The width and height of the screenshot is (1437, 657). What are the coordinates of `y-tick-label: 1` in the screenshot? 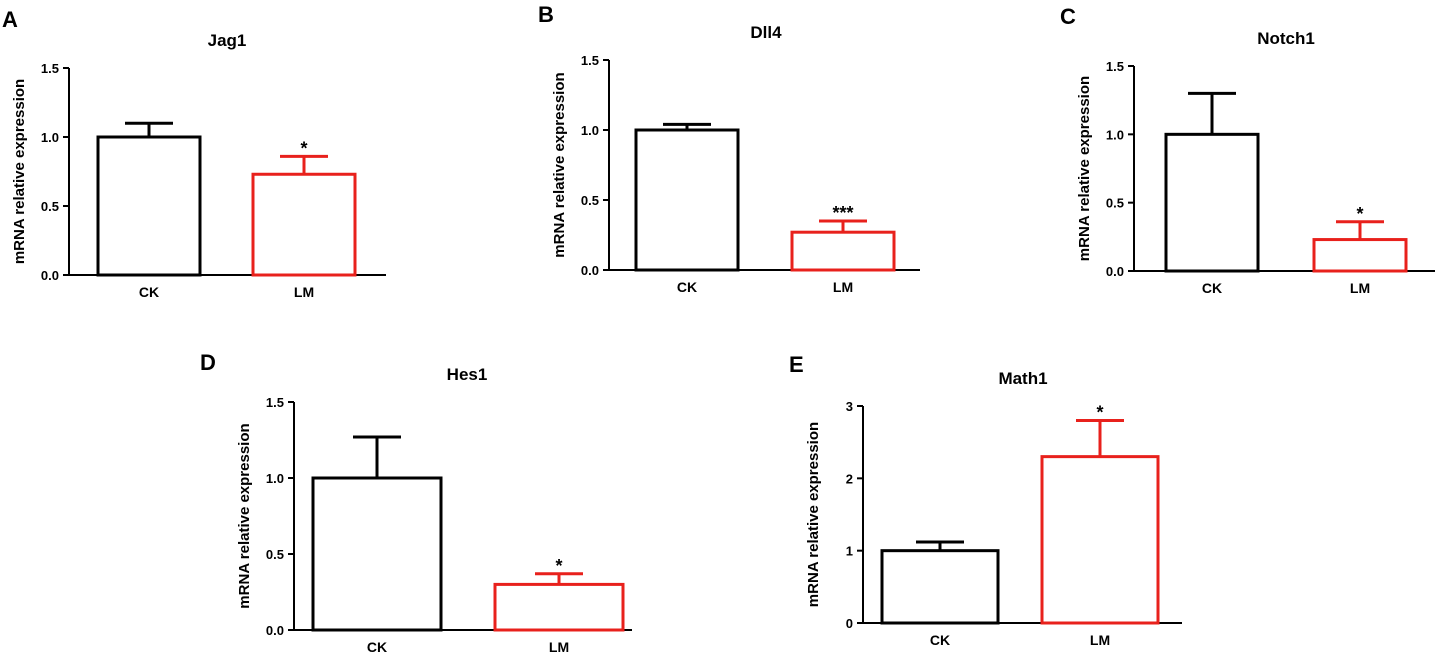 It's located at (849, 551).